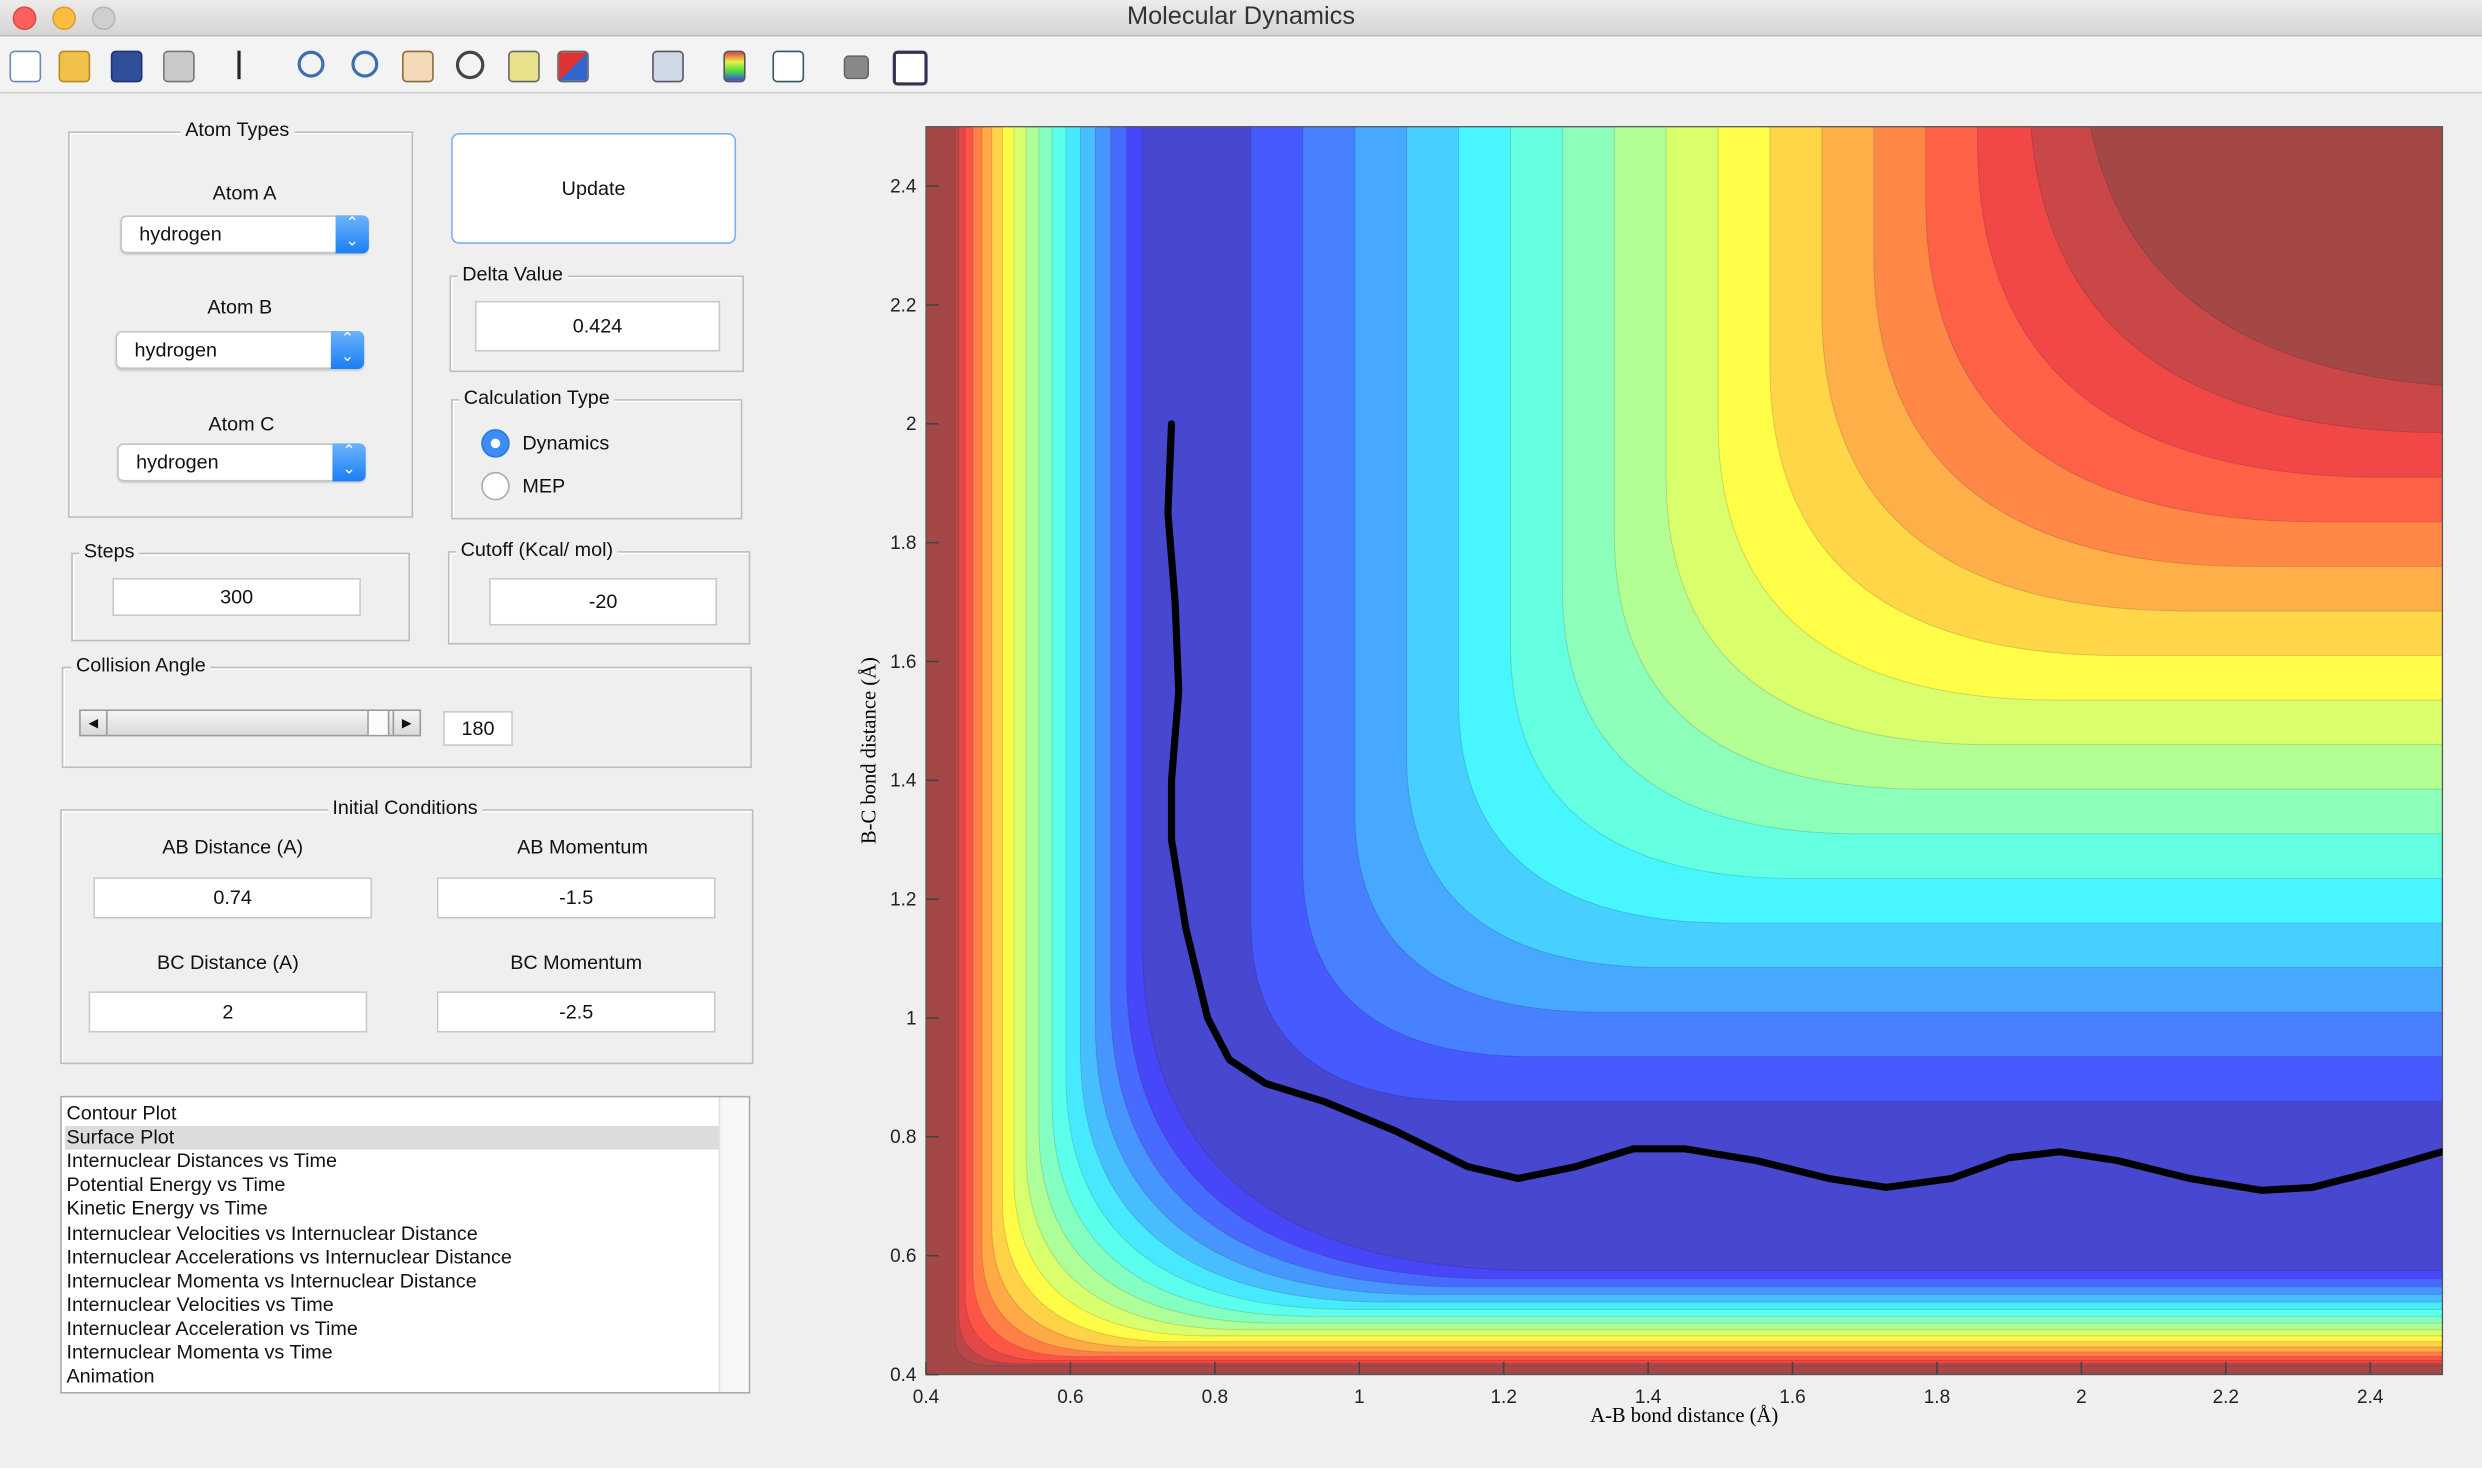  What do you see at coordinates (121, 1113) in the screenshot?
I see `list-item: Contour Plot` at bounding box center [121, 1113].